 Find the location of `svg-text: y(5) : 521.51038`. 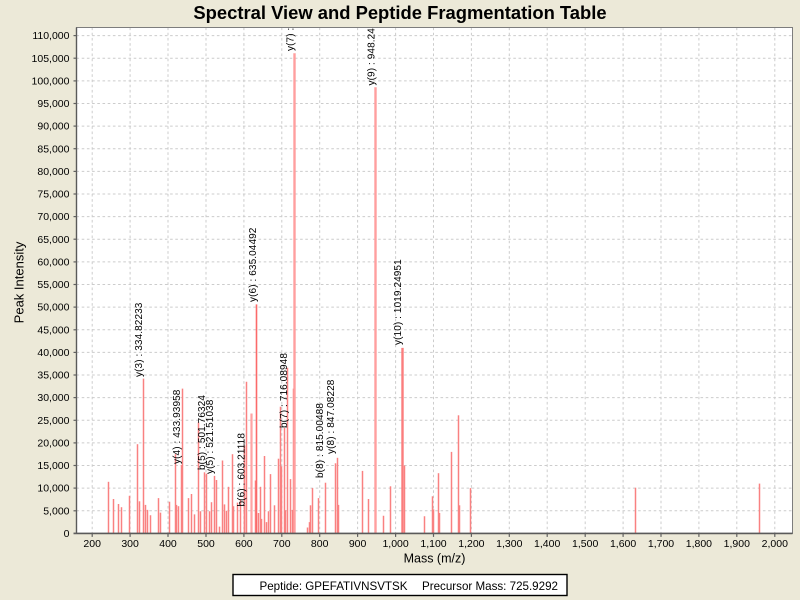

svg-text: y(5) : 521.51038 is located at coordinates (210, 436).